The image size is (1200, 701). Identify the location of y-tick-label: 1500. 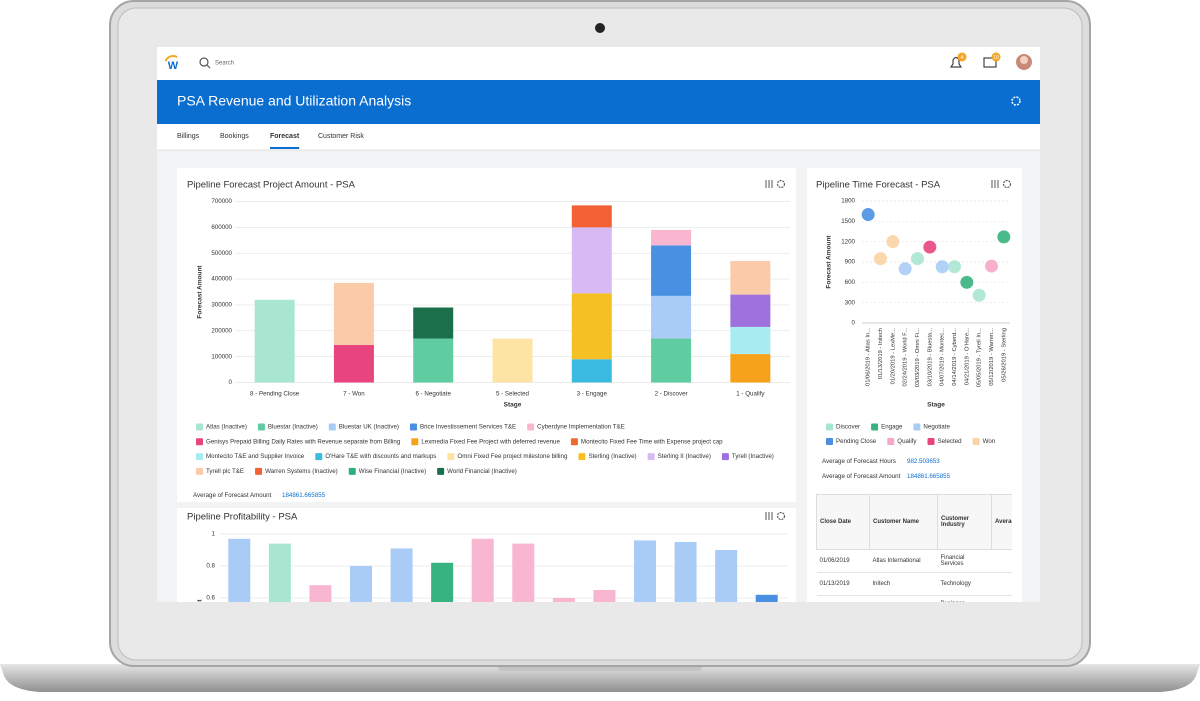
(848, 221).